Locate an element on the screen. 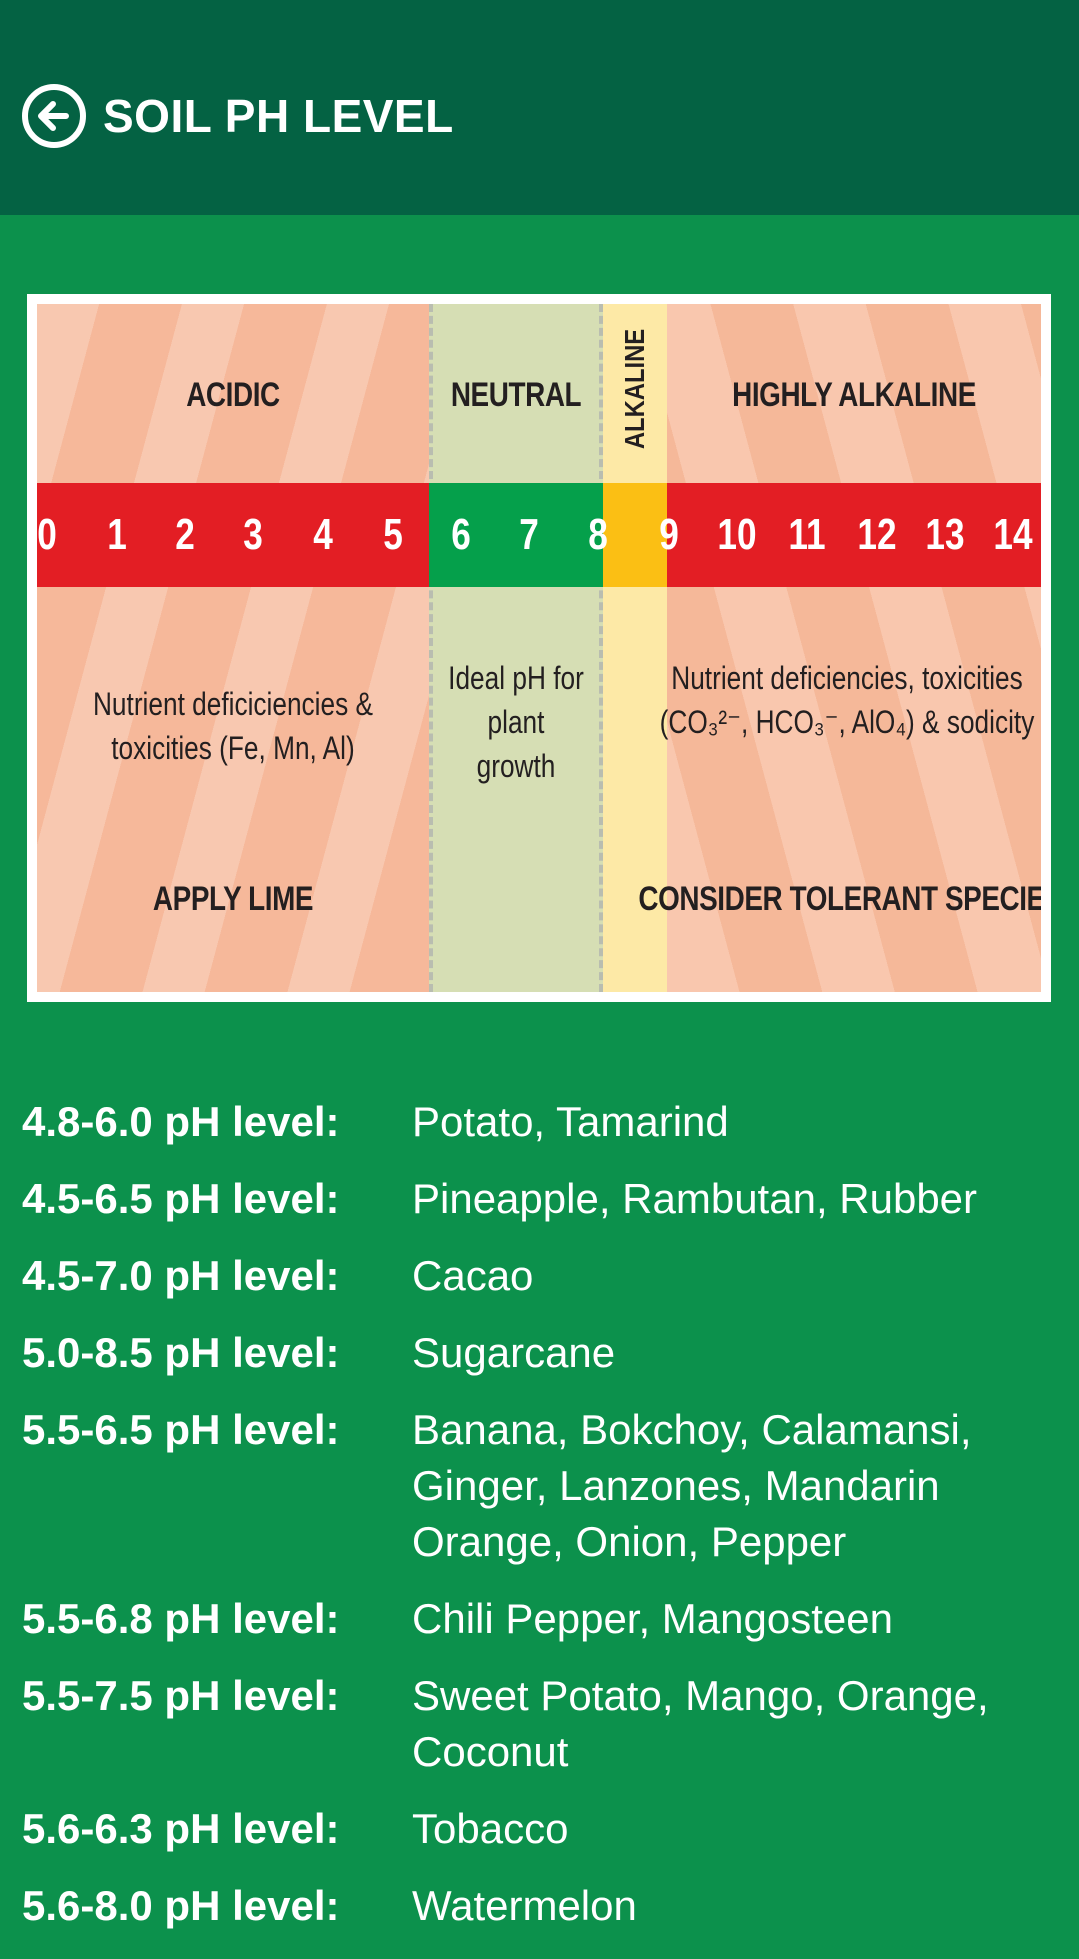 Image resolution: width=1079 pixels, height=1959 pixels. ph-tick: 12 is located at coordinates (877, 534).